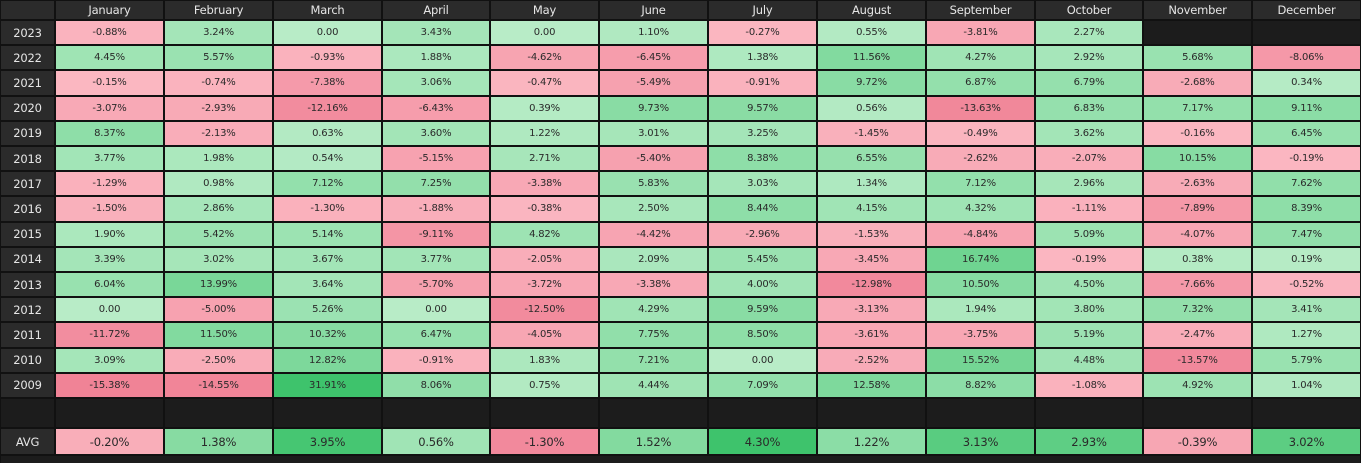 This screenshot has width=1361, height=463. What do you see at coordinates (1089, 441) in the screenshot?
I see `avg-cell-october: 2.93%` at bounding box center [1089, 441].